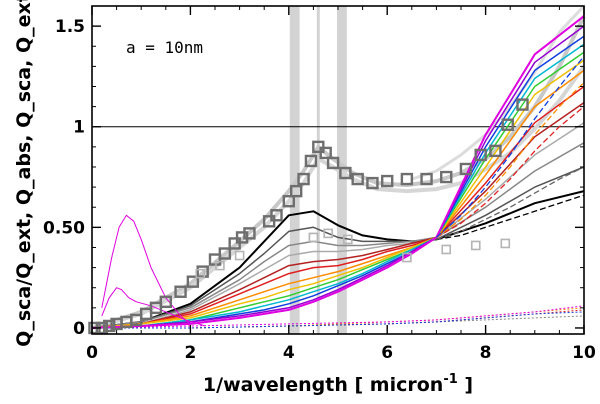  I want to click on x-axis-title-superscript: -1, so click(450, 379).